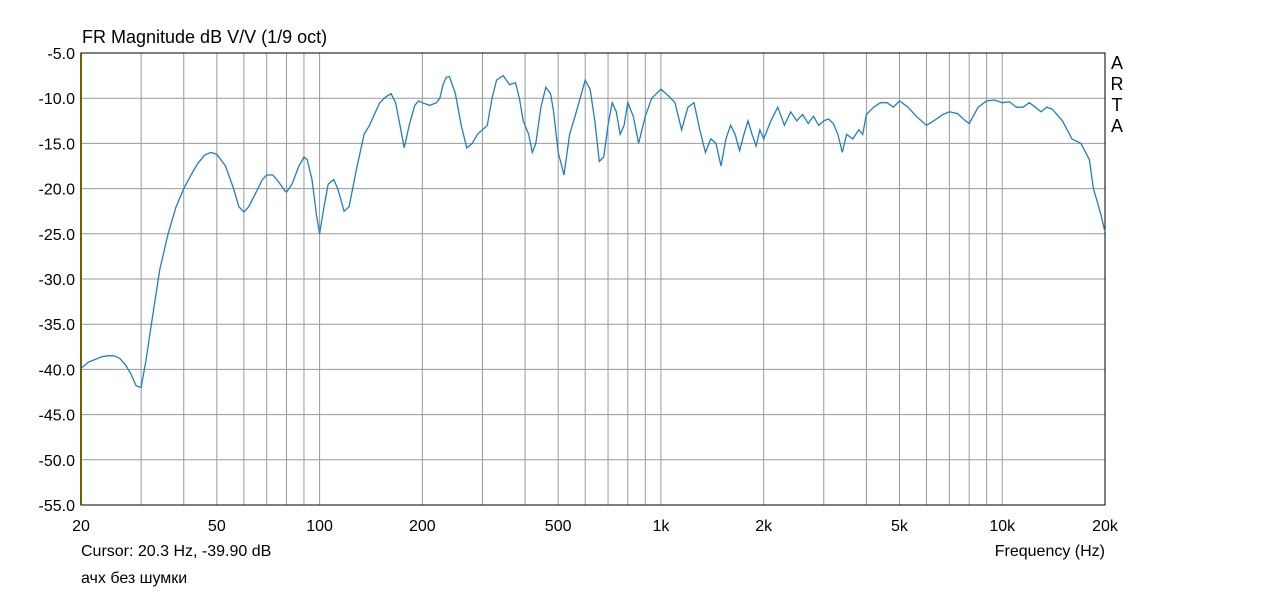 This screenshot has height=593, width=1270. What do you see at coordinates (319, 526) in the screenshot?
I see `x-tick-label: 100` at bounding box center [319, 526].